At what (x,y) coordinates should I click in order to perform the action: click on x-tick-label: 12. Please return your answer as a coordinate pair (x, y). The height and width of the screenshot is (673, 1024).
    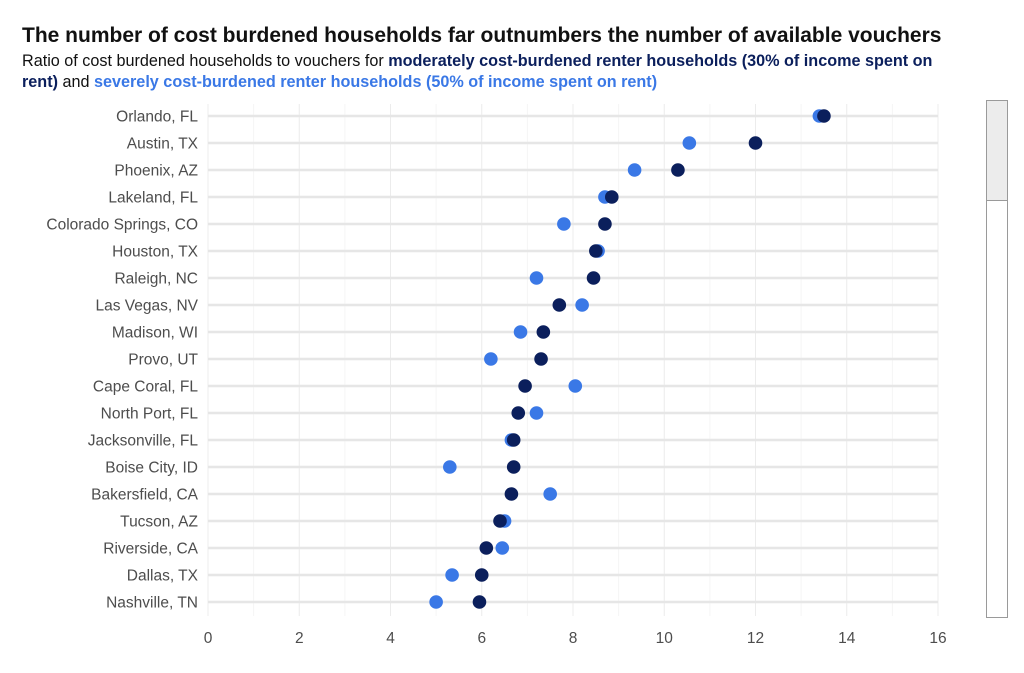
    Looking at the image, I should click on (755, 638).